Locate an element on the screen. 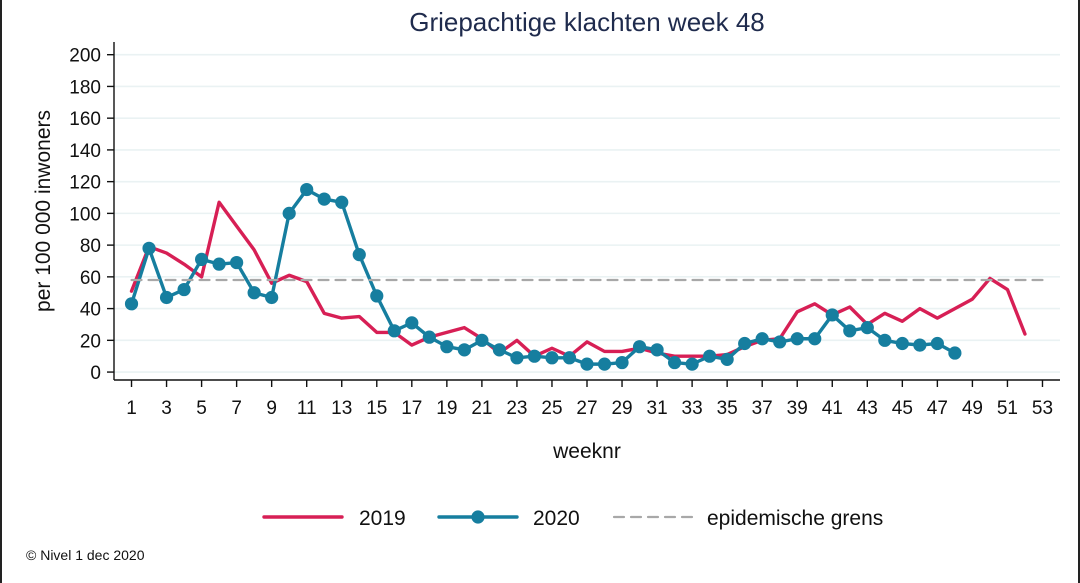 Image resolution: width=1080 pixels, height=583 pixels. x-tick-label: 53 is located at coordinates (1042, 408).